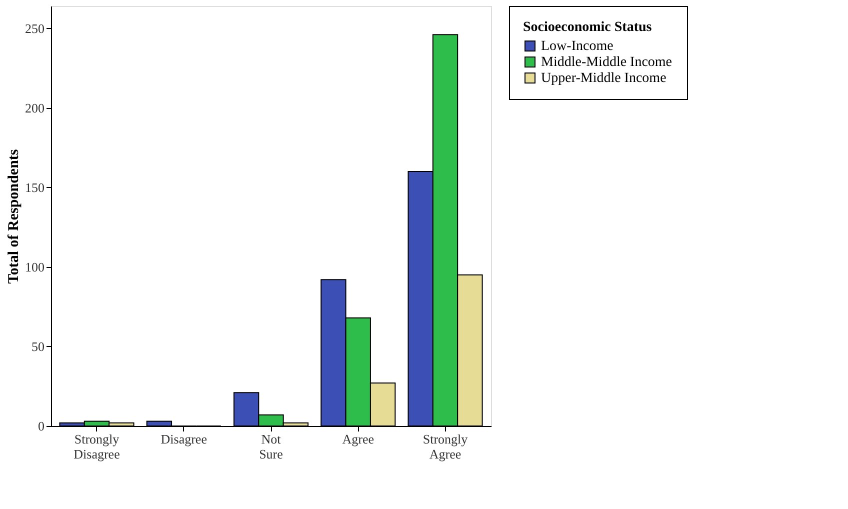 This screenshot has width=848, height=509. Describe the element at coordinates (34, 187) in the screenshot. I see `y-tick-label: 150` at that location.